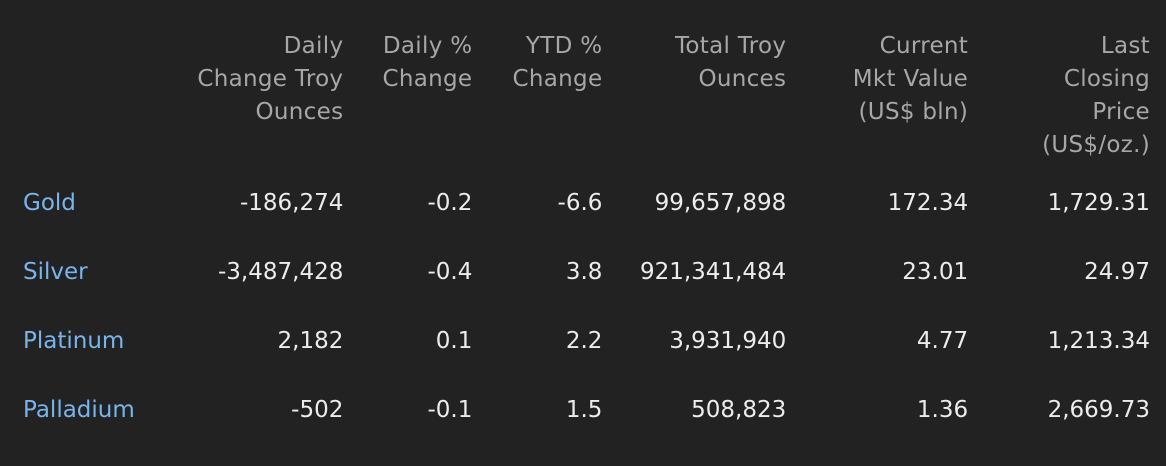  I want to click on cell-last-closing-price: 2,669.73, so click(1098, 409).